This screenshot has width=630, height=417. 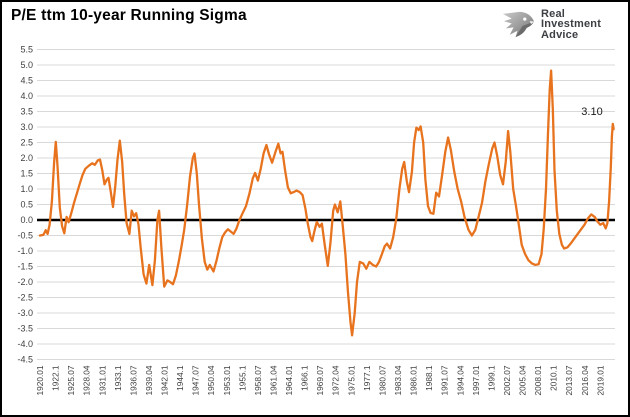 I want to click on y-tick-label: -1.5, so click(x=25, y=267).